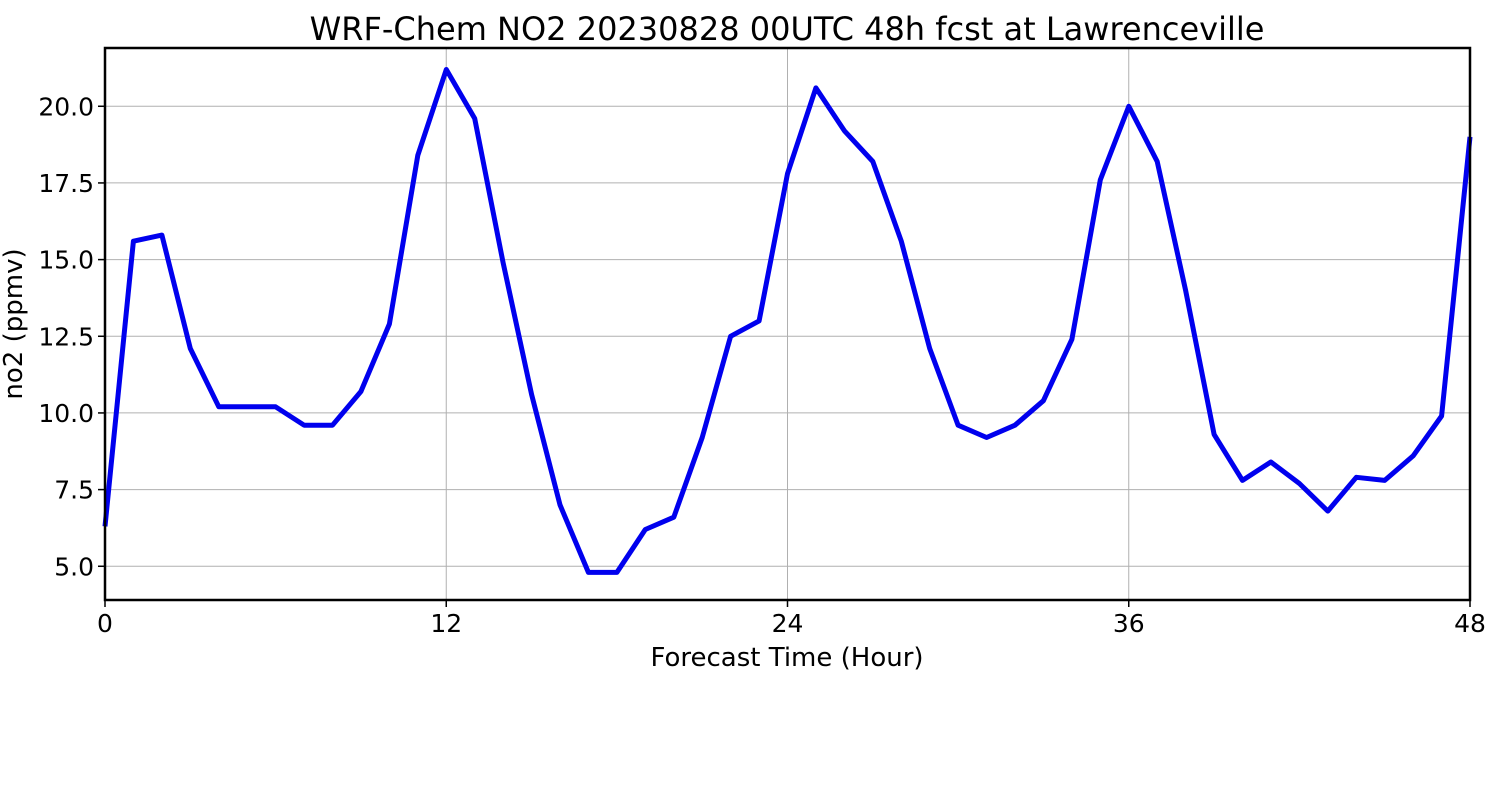  What do you see at coordinates (66, 413) in the screenshot?
I see `y-tick-label: 10.0` at bounding box center [66, 413].